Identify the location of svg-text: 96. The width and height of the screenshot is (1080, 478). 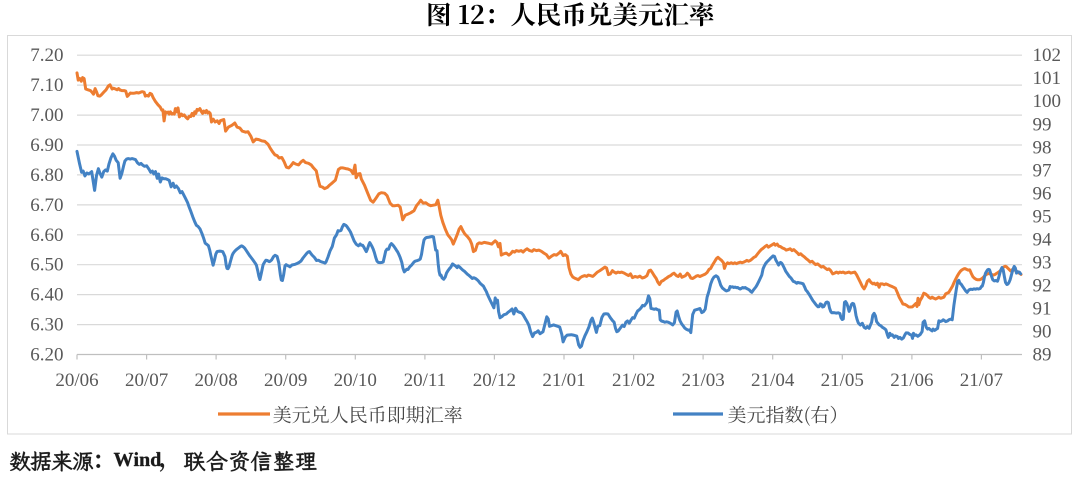
(1042, 193).